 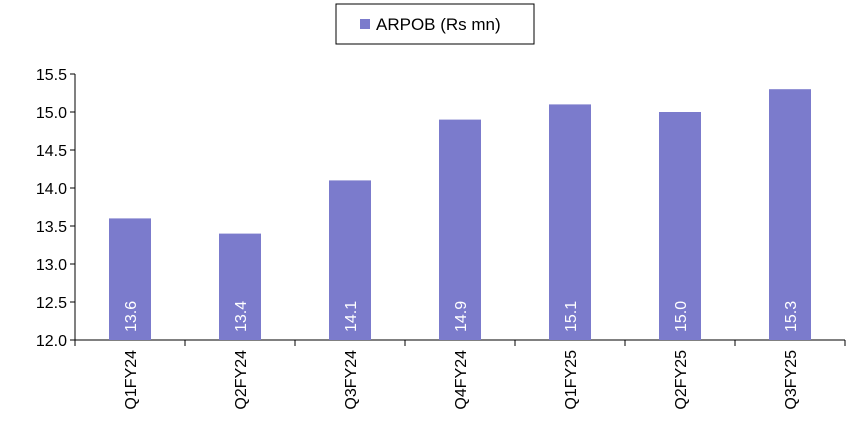 What do you see at coordinates (51, 189) in the screenshot?
I see `y-tick-label: 14.0` at bounding box center [51, 189].